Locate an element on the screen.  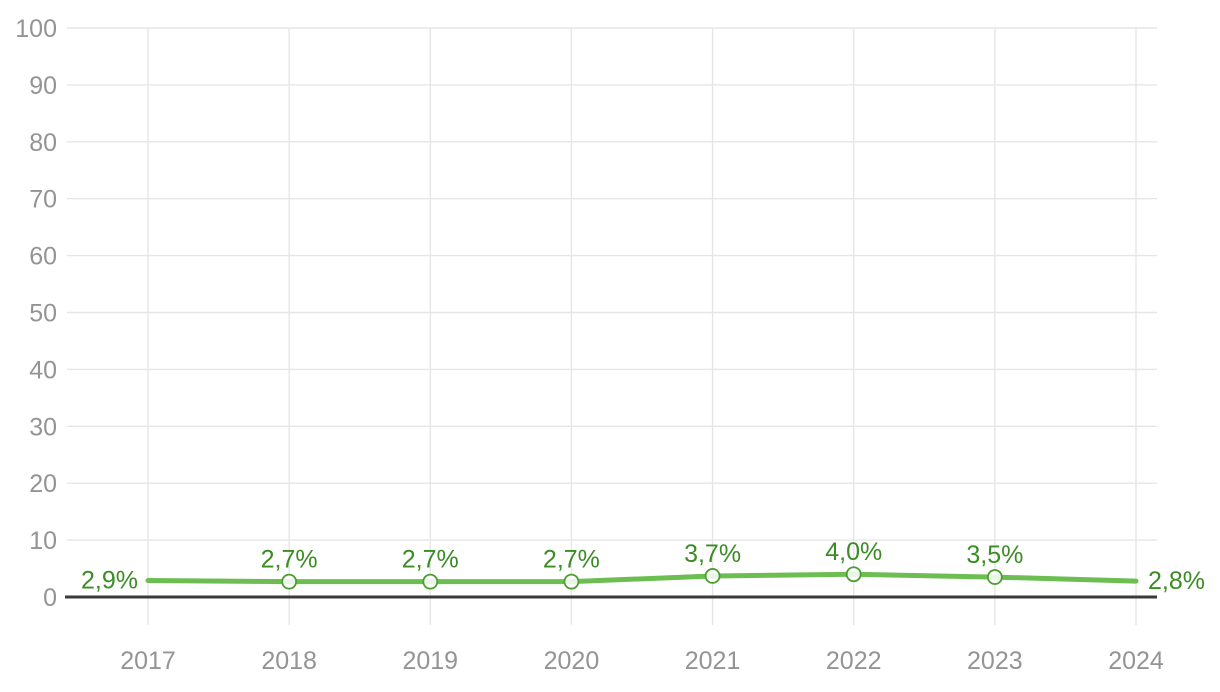
y-axis-tick-label: 40 is located at coordinates (43, 370).